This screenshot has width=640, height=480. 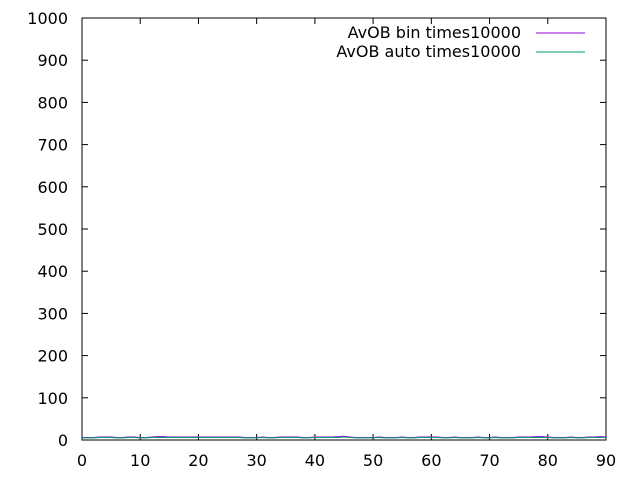 What do you see at coordinates (47, 18) in the screenshot?
I see `y-tick-label: 1000` at bounding box center [47, 18].